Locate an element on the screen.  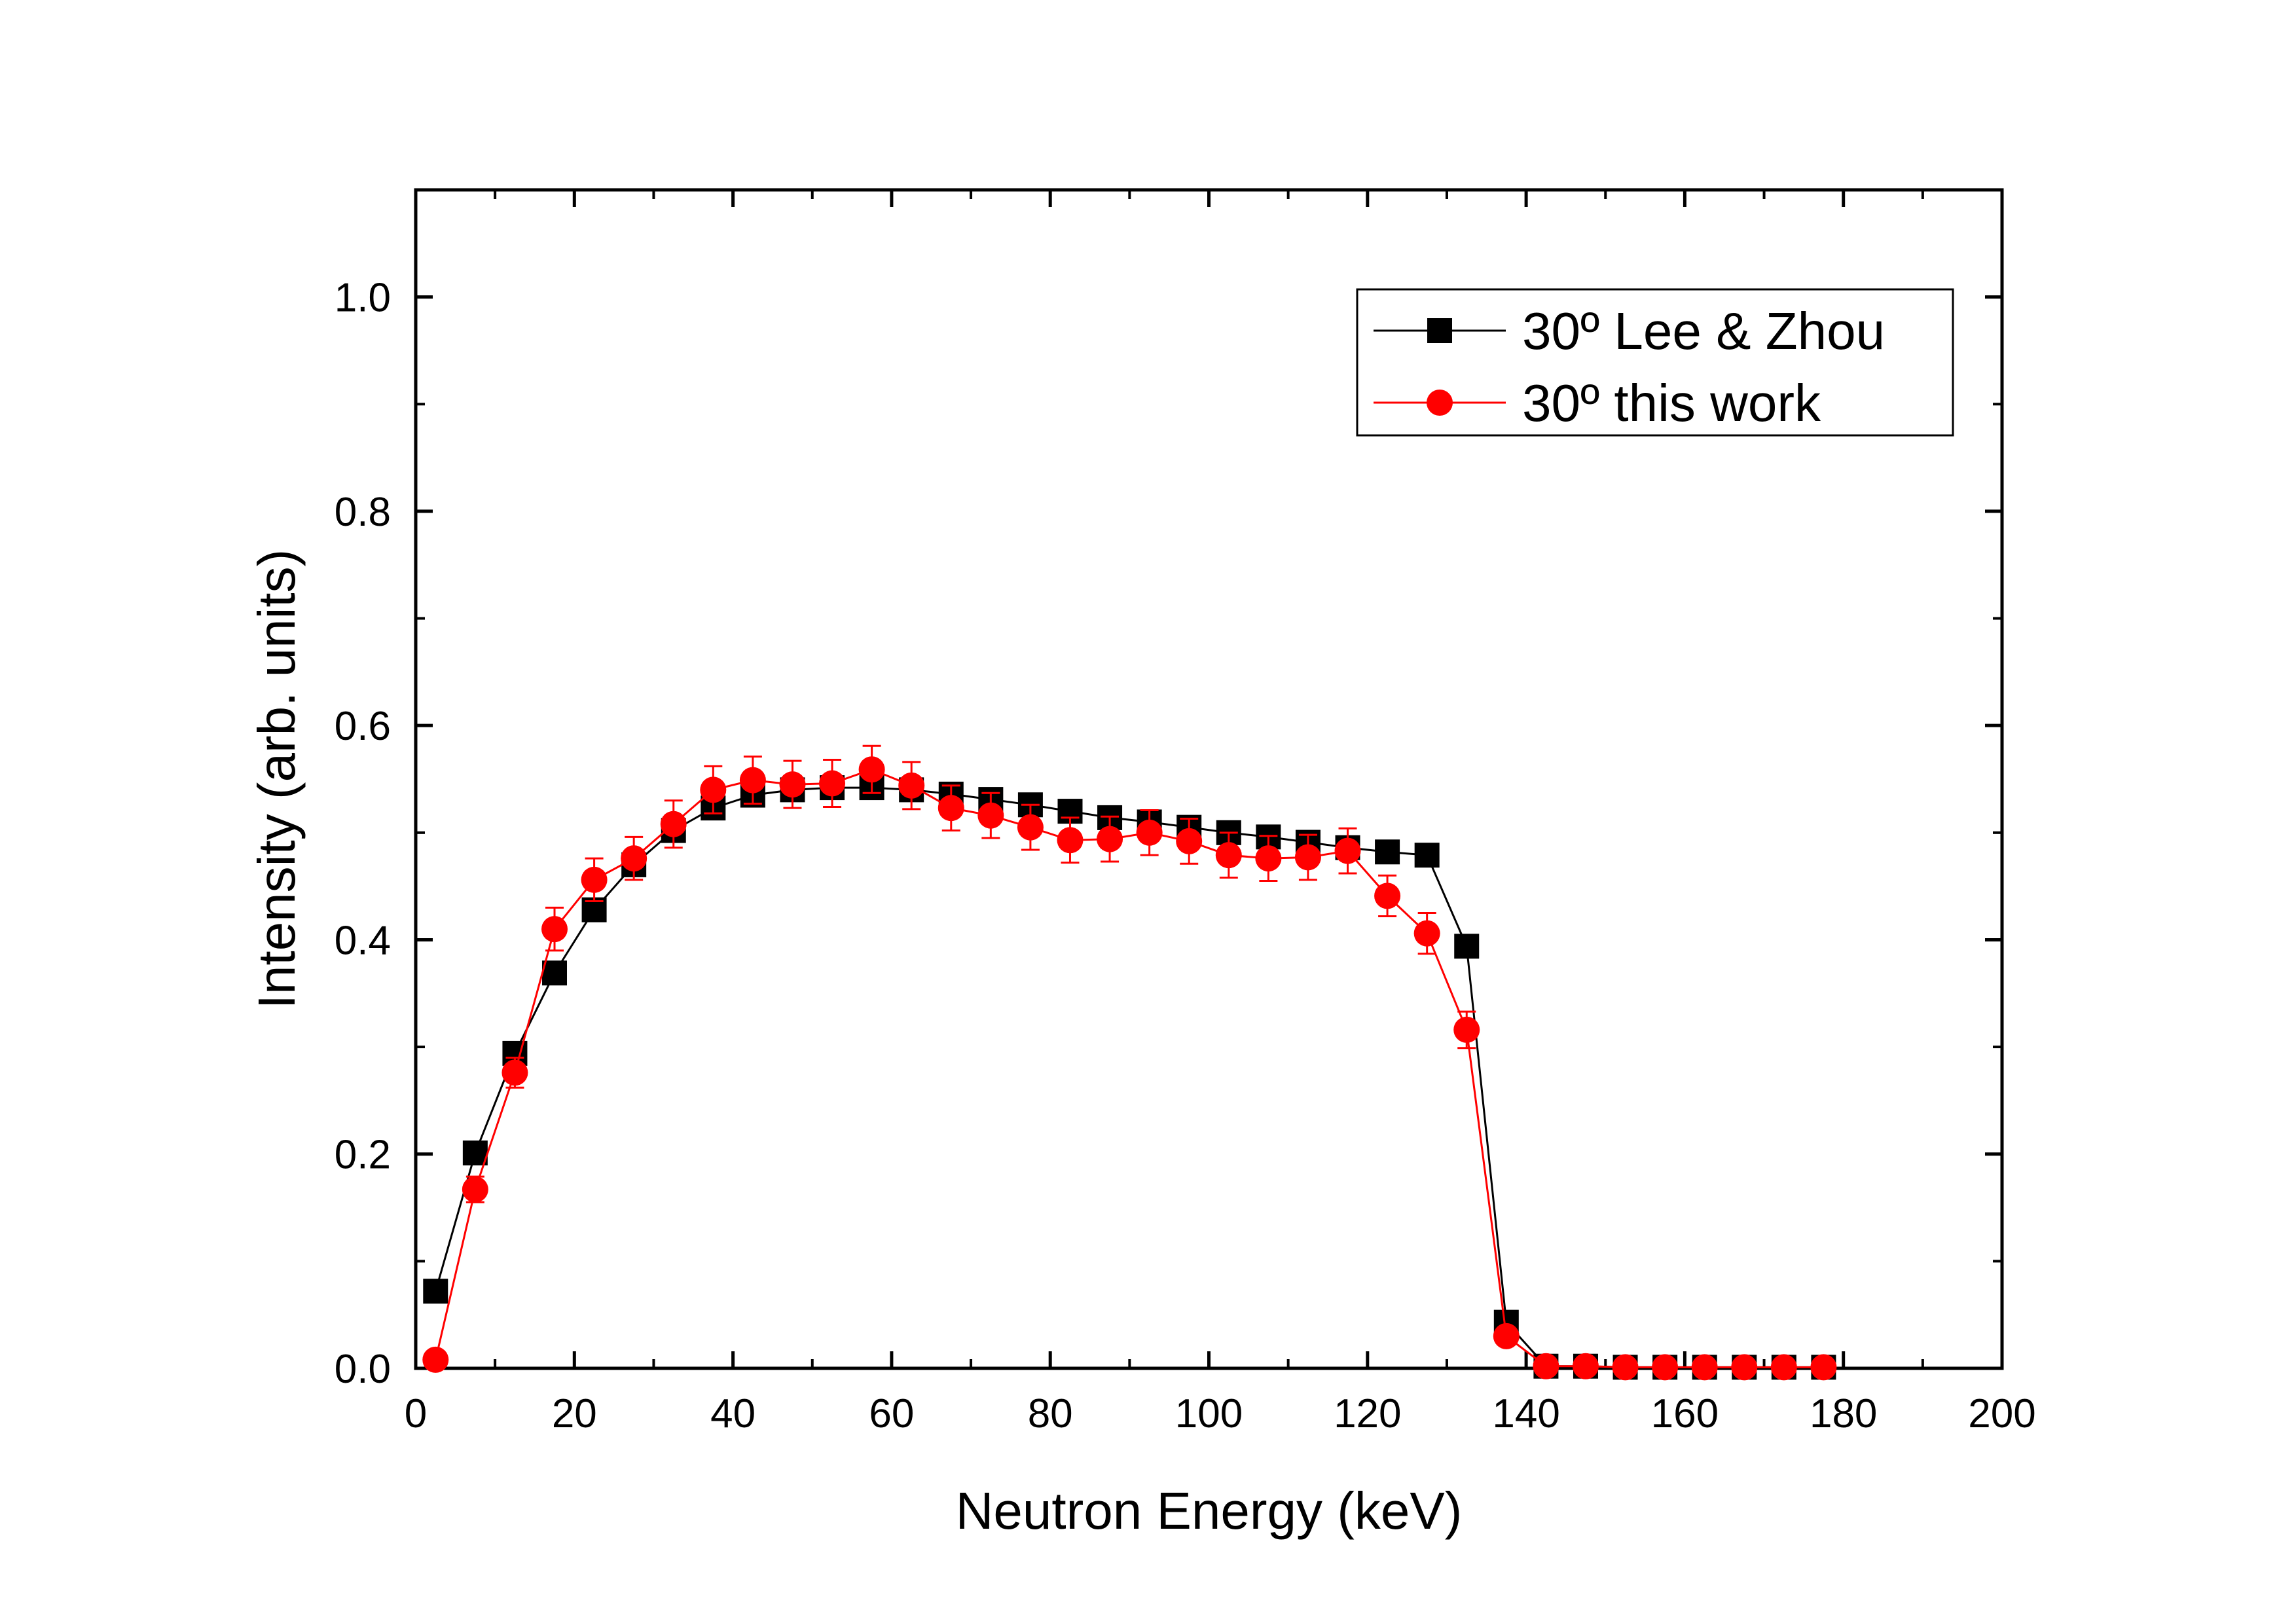
x-tick-label: 0 is located at coordinates (416, 1413).